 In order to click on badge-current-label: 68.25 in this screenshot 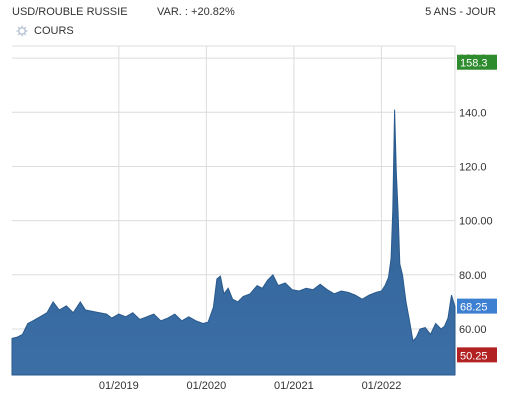, I will do `click(474, 308)`.